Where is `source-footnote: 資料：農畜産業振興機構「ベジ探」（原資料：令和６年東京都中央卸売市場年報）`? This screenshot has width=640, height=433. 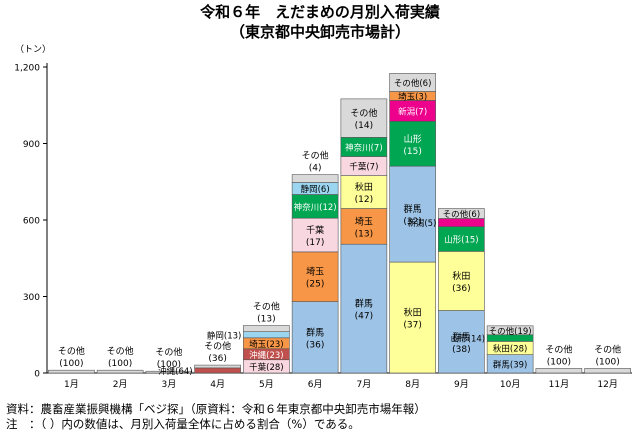
source-footnote: 資料：農畜産業振興機構「ベジ探」（原資料：令和６年東京都中央卸売市場年報） is located at coordinates (216, 409).